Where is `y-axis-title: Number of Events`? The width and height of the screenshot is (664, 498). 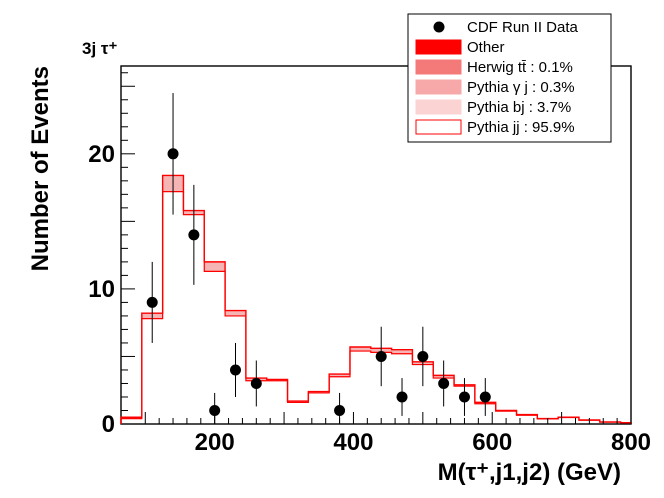 y-axis-title: Number of Events is located at coordinates (40, 168).